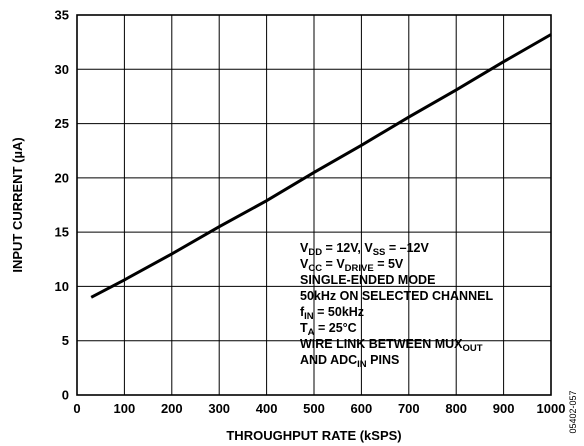 The image size is (584, 446). I want to click on annotation-line: TA = 25°C, so click(328, 329).